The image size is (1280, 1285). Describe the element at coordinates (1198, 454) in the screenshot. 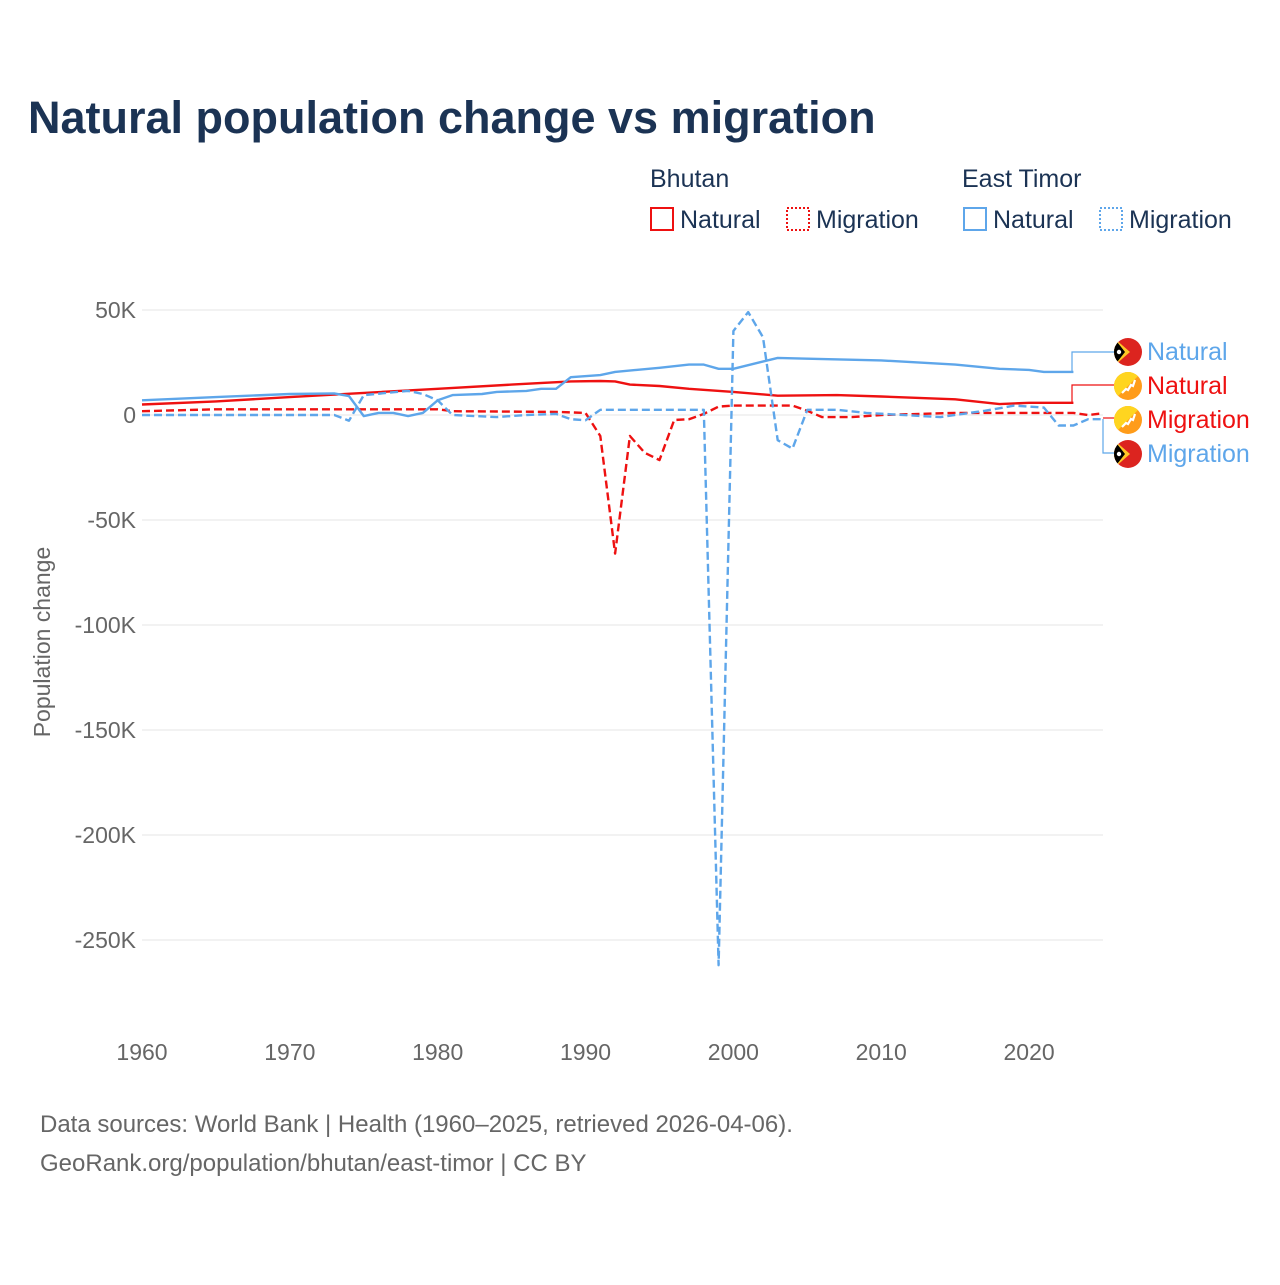

I see `end-label-east-timor-migration: Migration` at that location.